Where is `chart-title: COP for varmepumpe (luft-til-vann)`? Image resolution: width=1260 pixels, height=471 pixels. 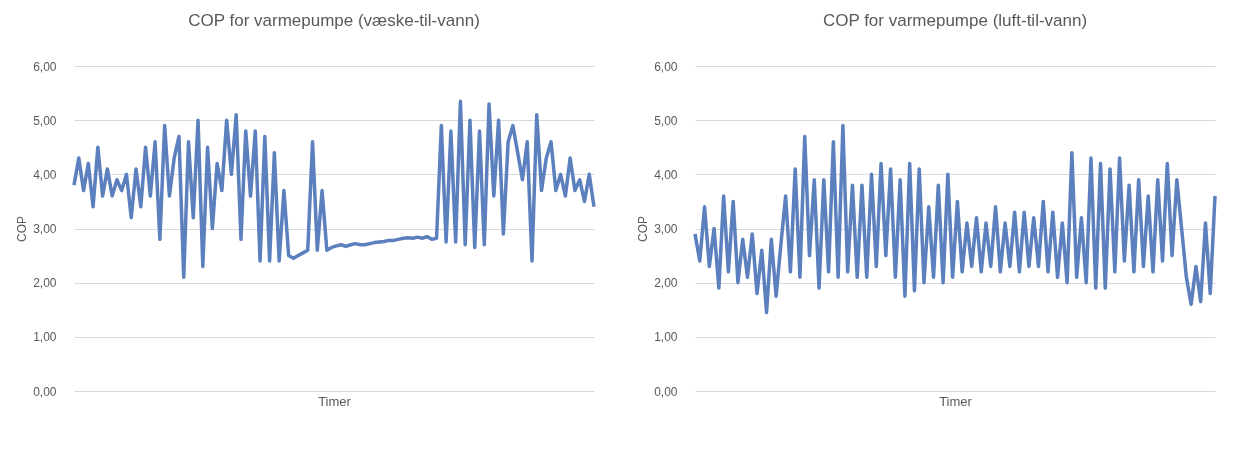 chart-title: COP for varmepumpe (luft-til-vann) is located at coordinates (955, 20).